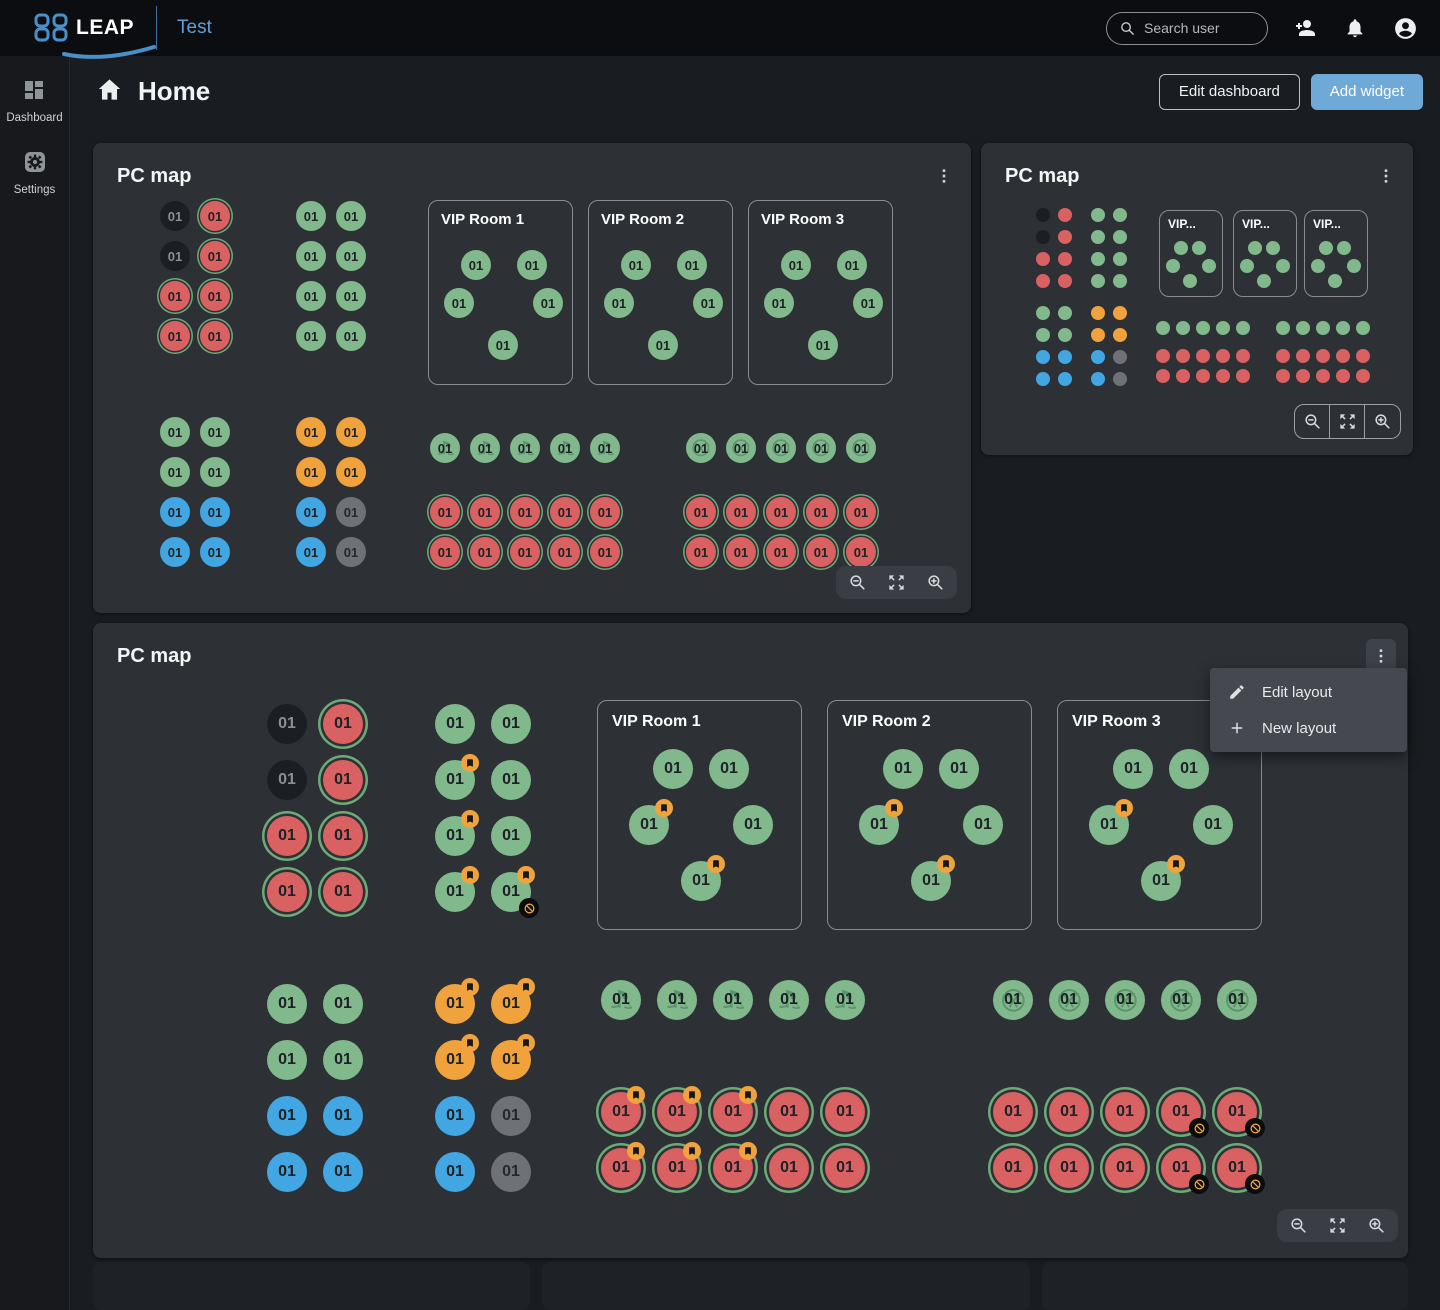 This screenshot has height=1310, width=1440. What do you see at coordinates (1355, 28) in the screenshot?
I see `notifications-bell-icon` at bounding box center [1355, 28].